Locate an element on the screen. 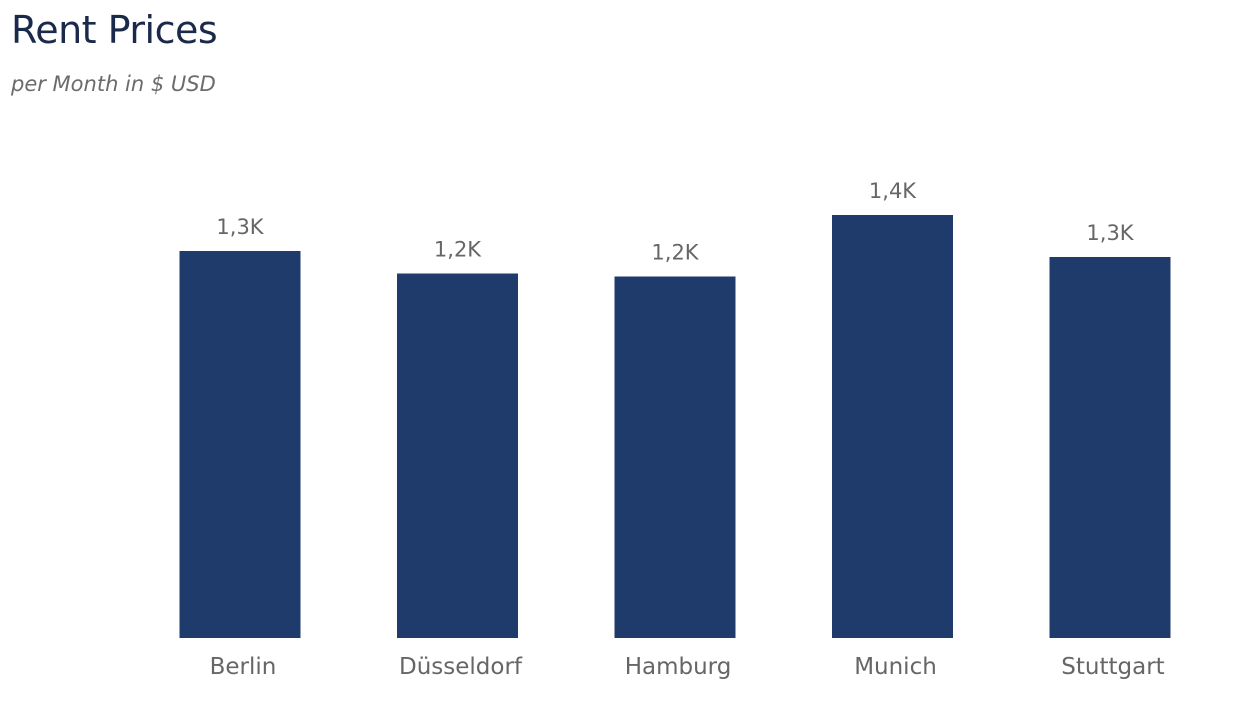 This screenshot has height=706, width=1238. bar-stuttgart is located at coordinates (1110, 447).